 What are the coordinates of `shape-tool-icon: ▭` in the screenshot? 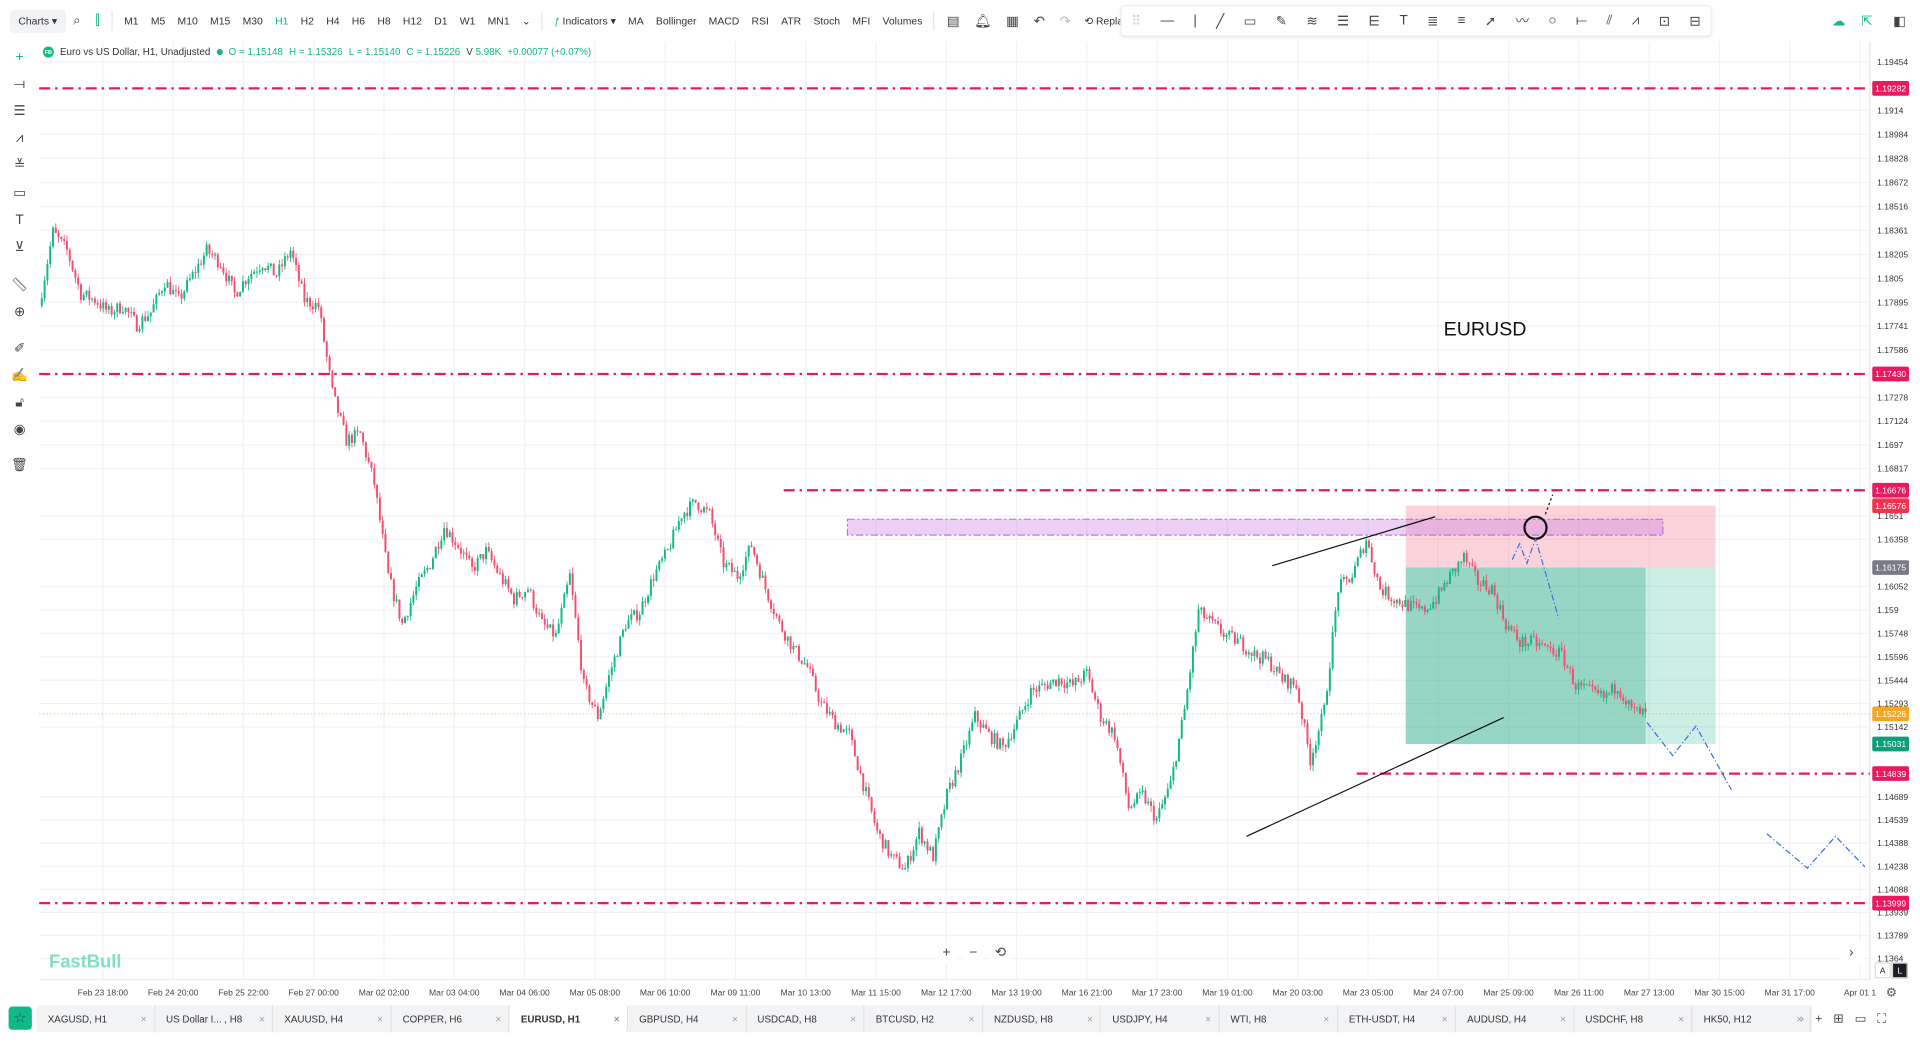 It's located at (19, 193).